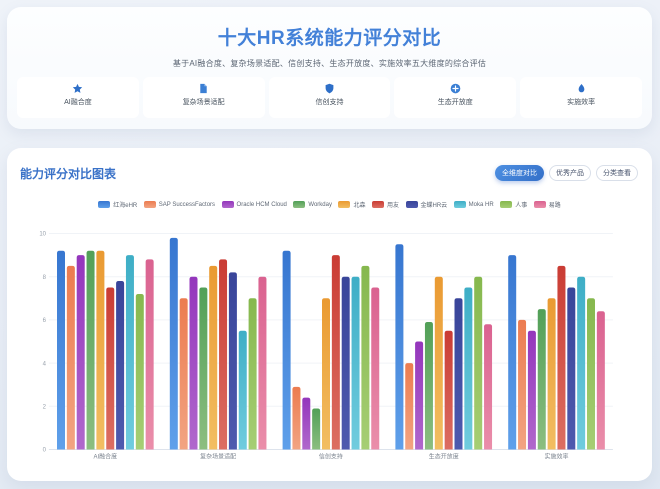  What do you see at coordinates (45, 451) in the screenshot?
I see `svg-text: 0` at bounding box center [45, 451].